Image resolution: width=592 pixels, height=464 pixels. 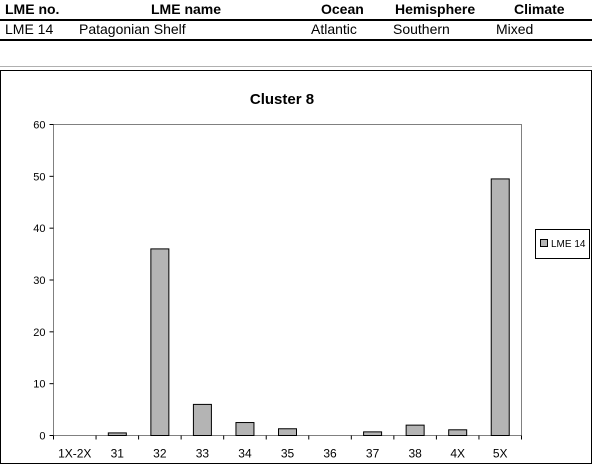 I want to click on header-lme-name: LME name, so click(x=186, y=9).